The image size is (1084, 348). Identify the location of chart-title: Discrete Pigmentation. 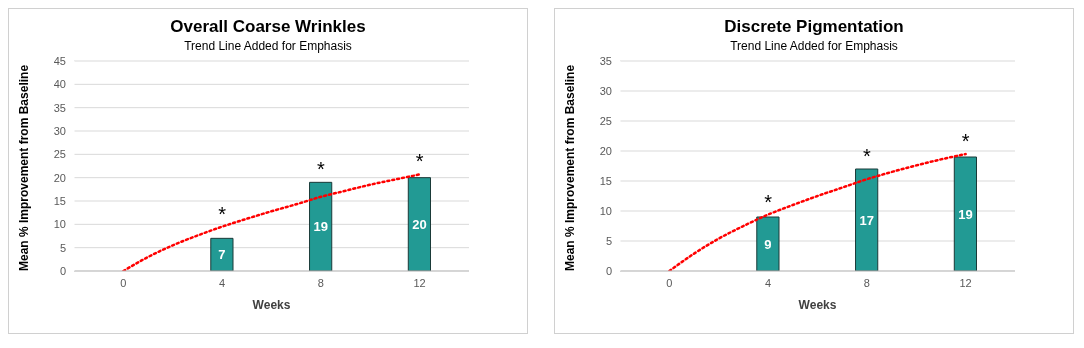
(814, 27).